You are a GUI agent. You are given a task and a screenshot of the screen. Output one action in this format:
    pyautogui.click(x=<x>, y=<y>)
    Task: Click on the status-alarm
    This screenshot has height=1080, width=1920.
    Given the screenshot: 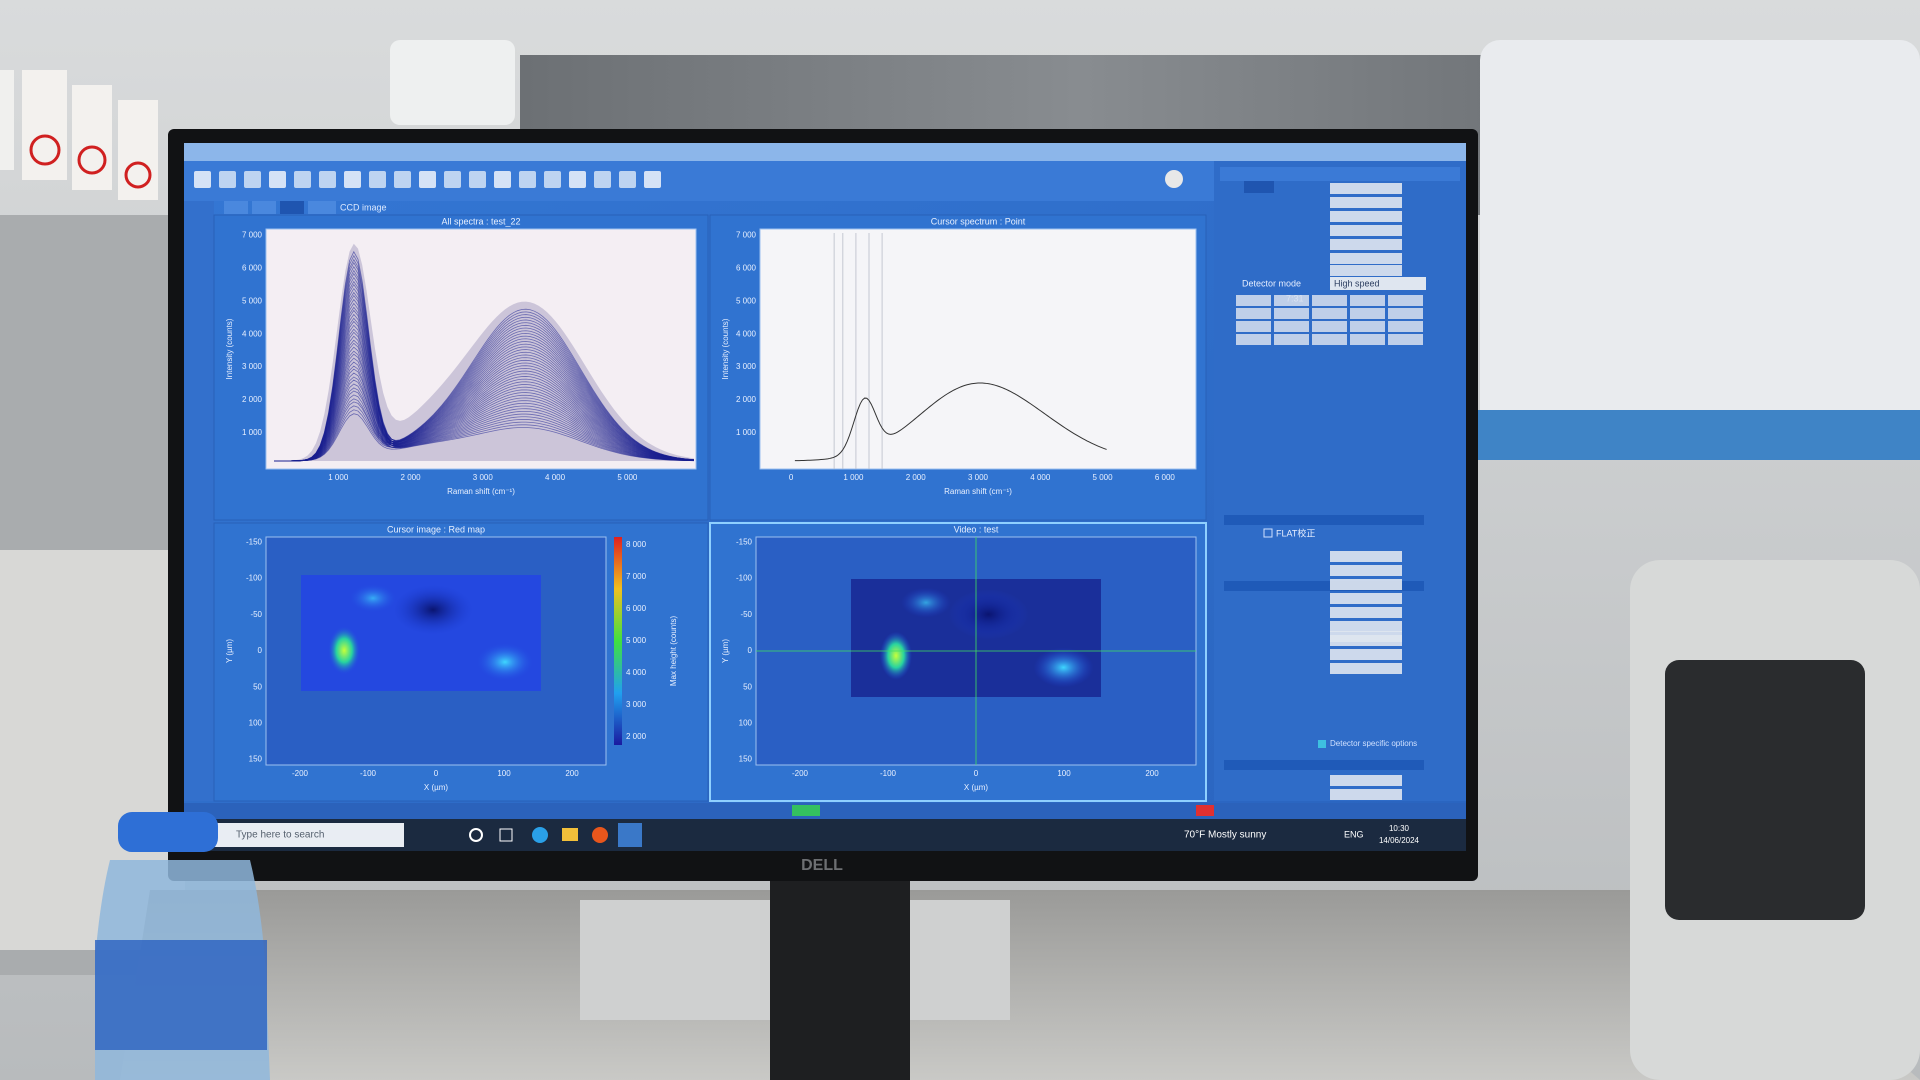 What is the action you would take?
    pyautogui.click(x=1205, y=810)
    